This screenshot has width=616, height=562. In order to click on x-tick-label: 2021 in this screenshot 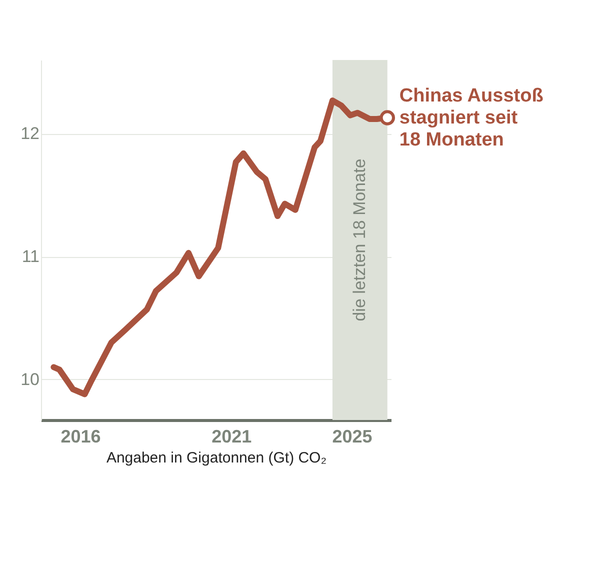, I will do `click(232, 436)`.